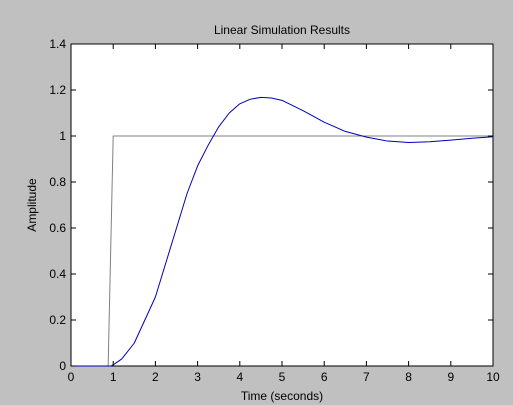 The image size is (513, 405). Describe the element at coordinates (282, 30) in the screenshot. I see `chart-title: Linear Simulation Results` at that location.